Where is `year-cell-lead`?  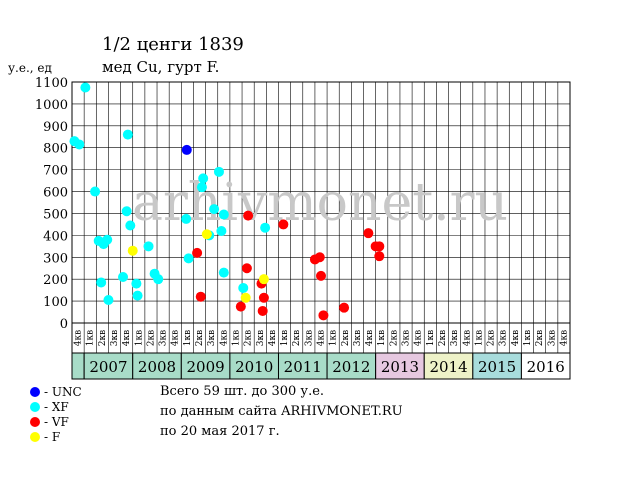
year-cell-lead is located at coordinates (78, 366).